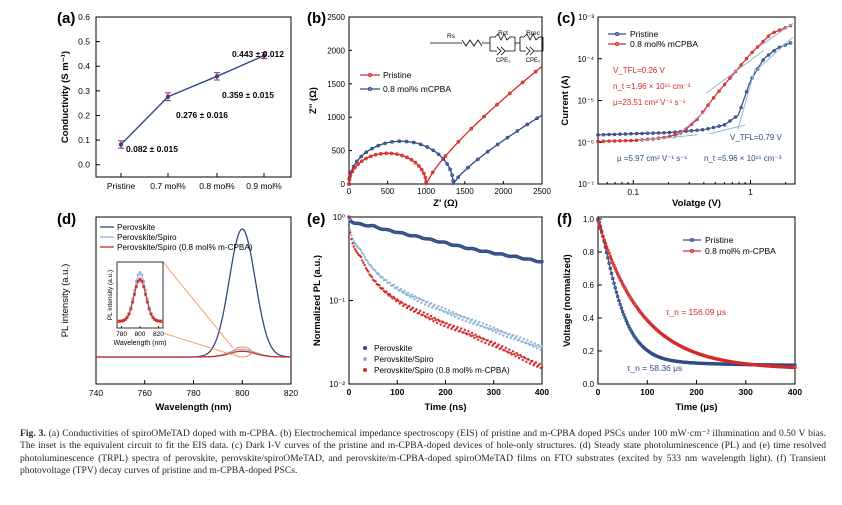  What do you see at coordinates (313, 100) in the screenshot?
I see `y-axis-label: Z'' (Ω)` at bounding box center [313, 100].